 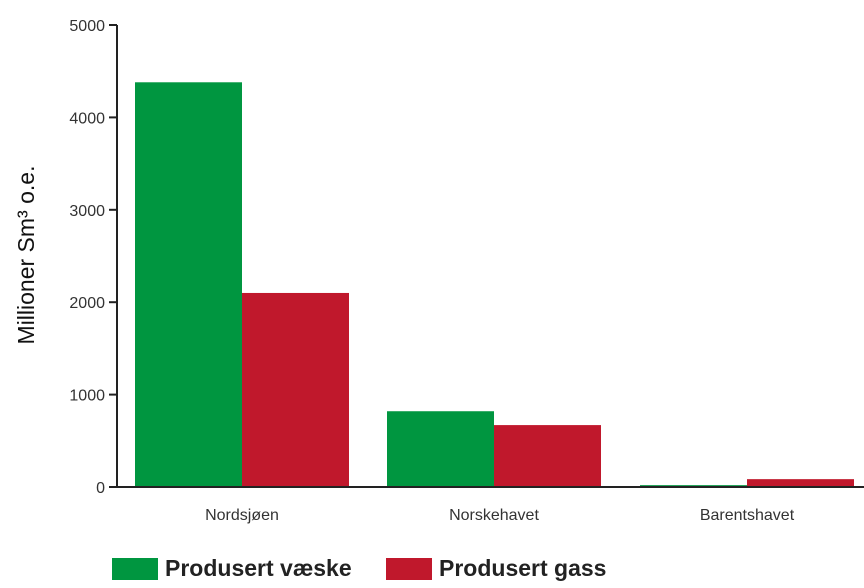 I want to click on legend-swatch-liquid, so click(x=135, y=568).